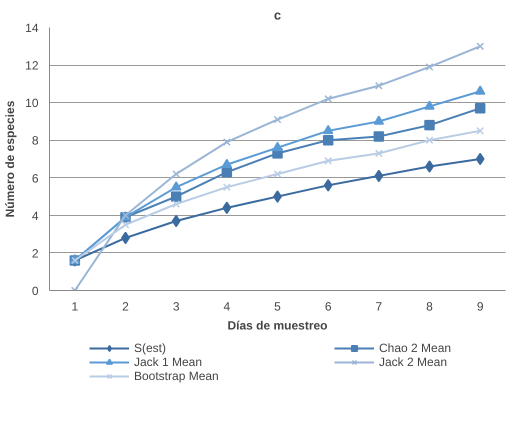  Describe the element at coordinates (415, 348) in the screenshot. I see `legend-label: Chao 2 Mean` at that location.